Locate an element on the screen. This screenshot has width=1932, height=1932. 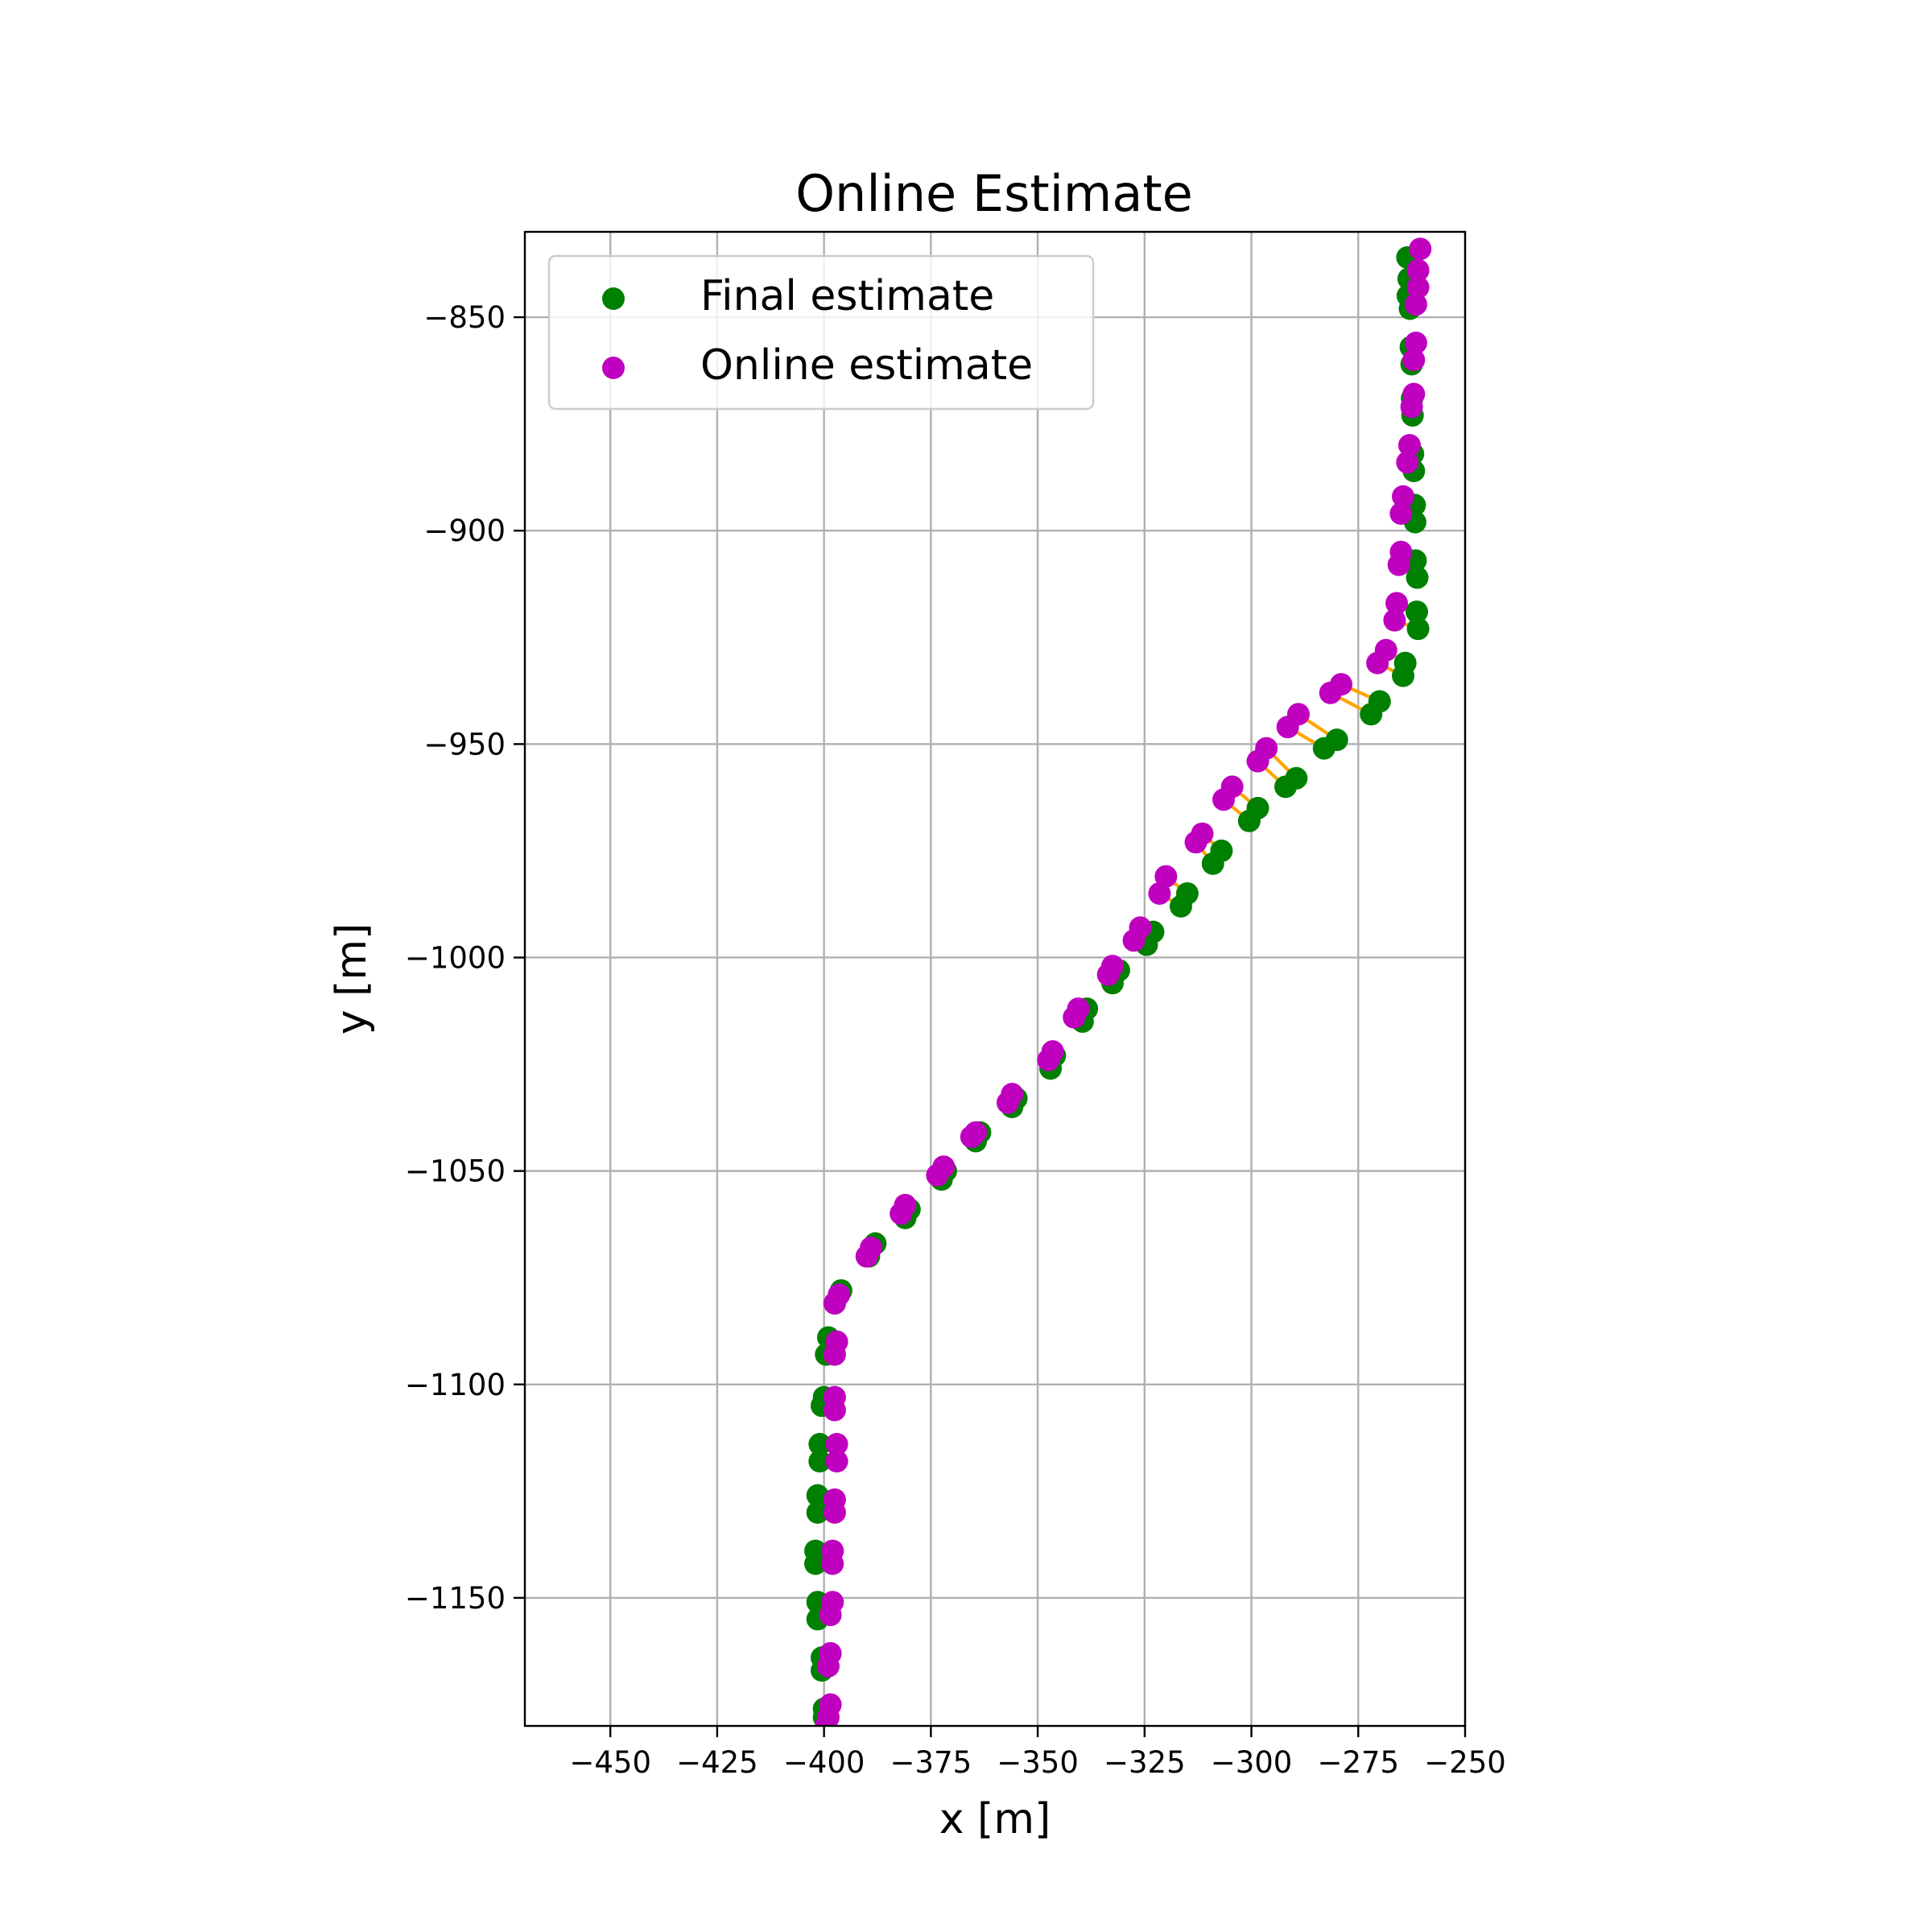
legend-marker-online is located at coordinates (613, 368).